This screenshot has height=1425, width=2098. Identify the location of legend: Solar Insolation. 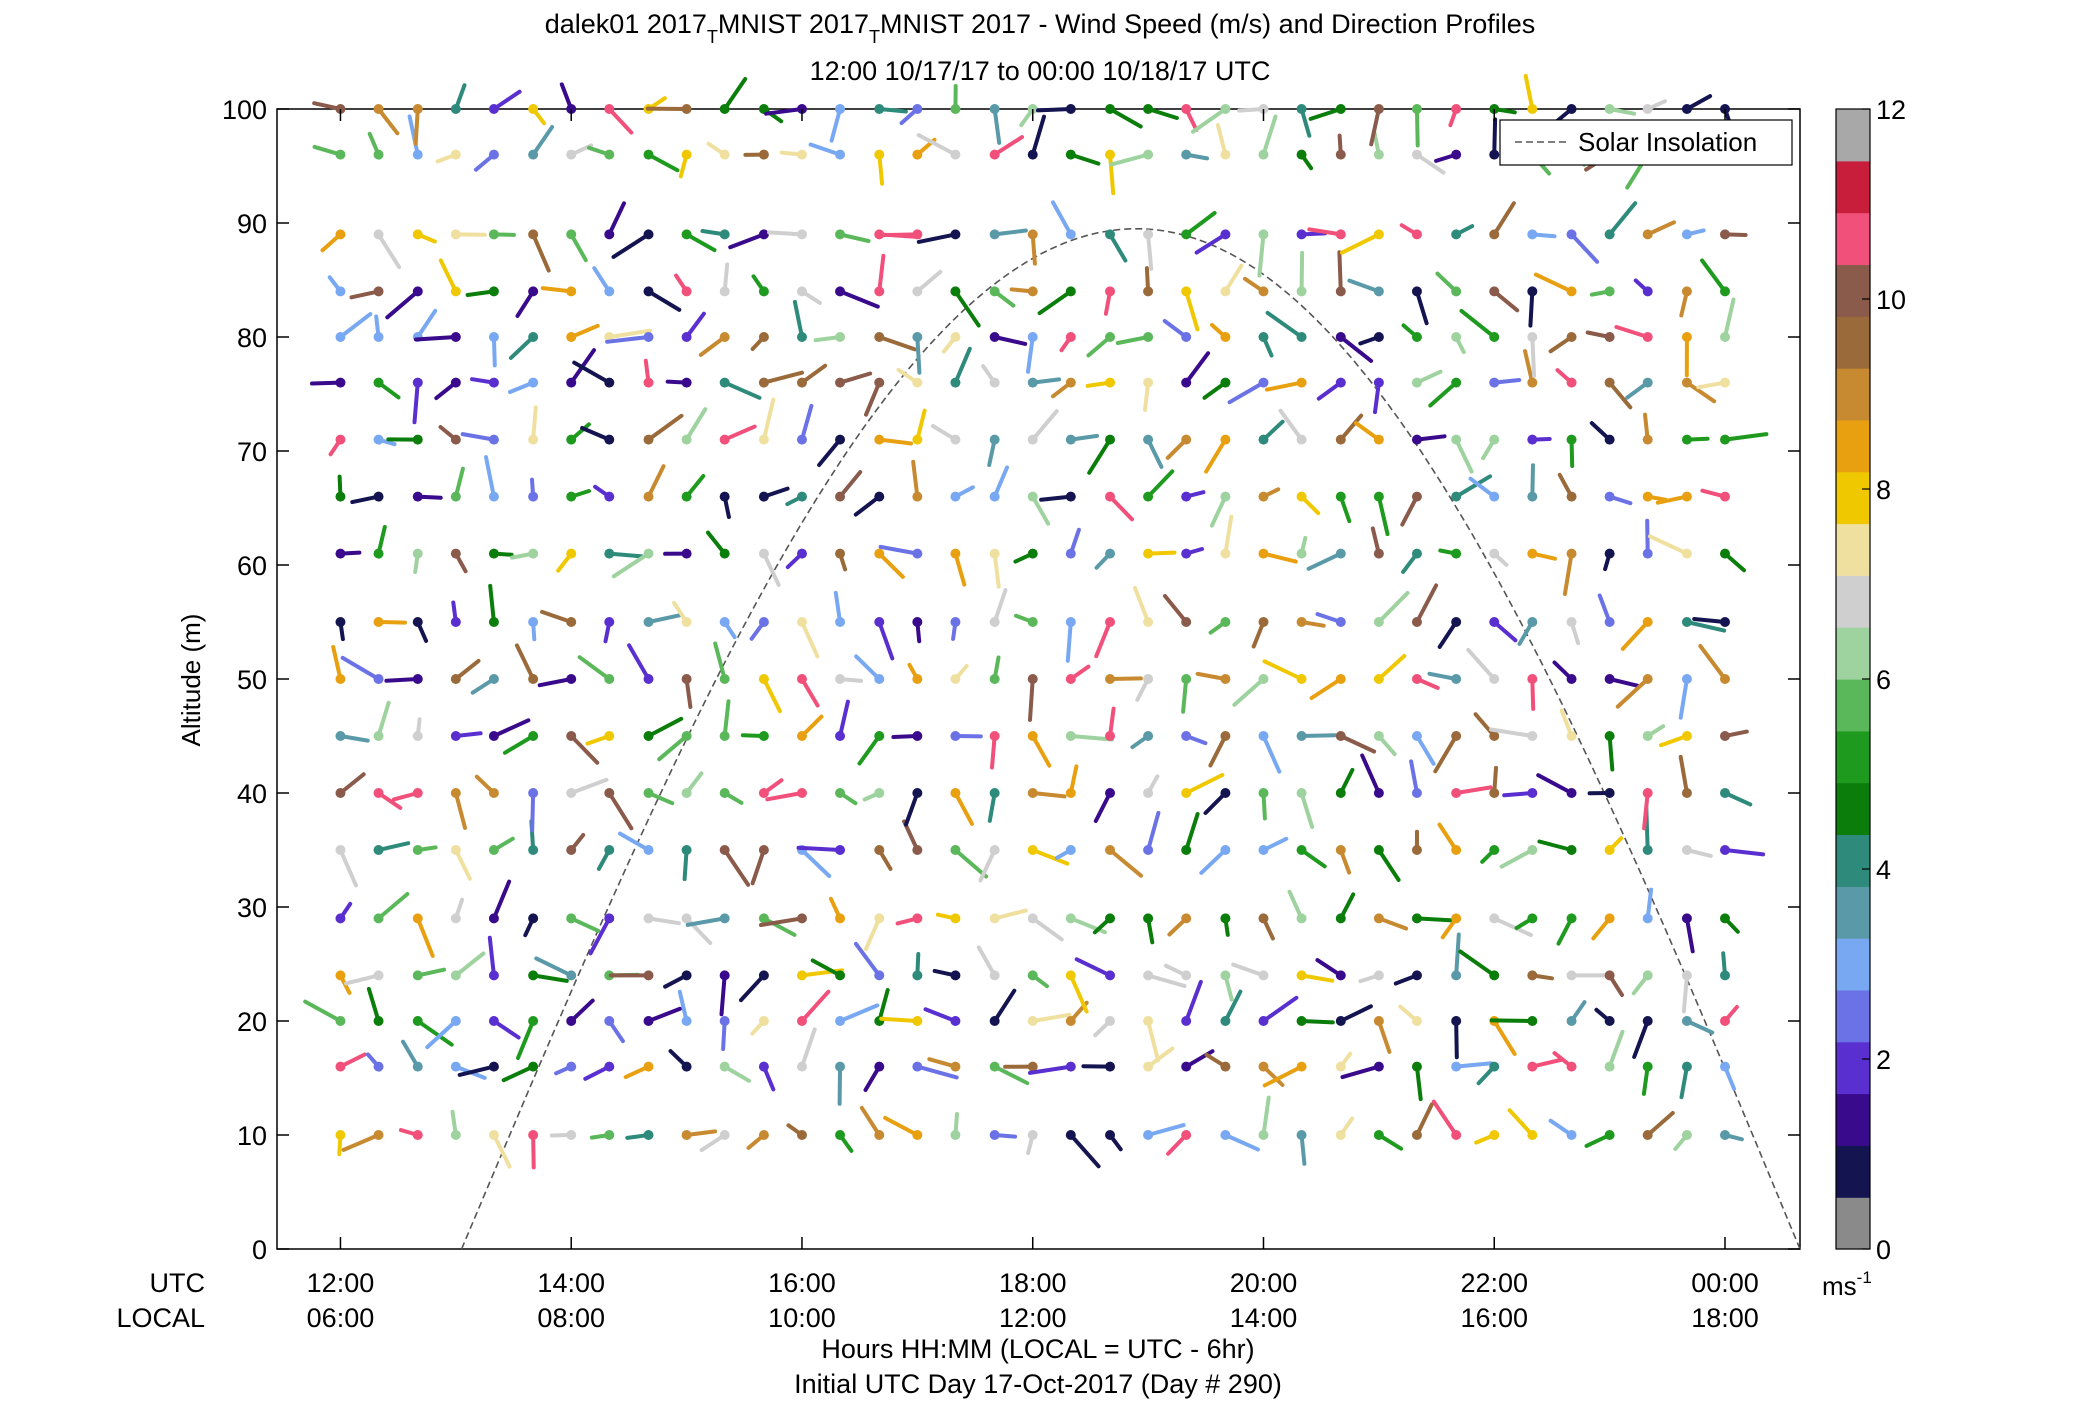
(1646, 142).